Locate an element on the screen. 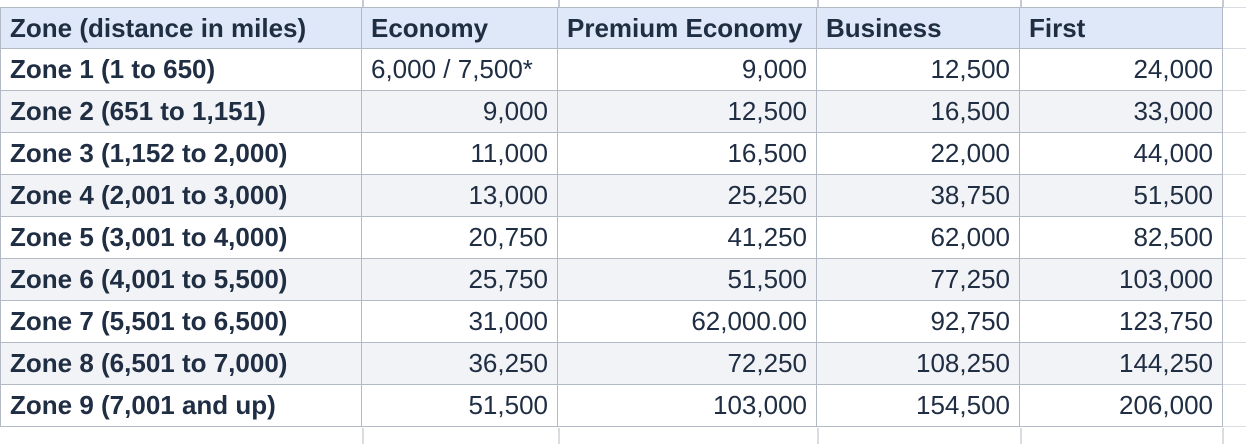 The height and width of the screenshot is (444, 1246). cell-business-value: 108,250 is located at coordinates (918, 364).